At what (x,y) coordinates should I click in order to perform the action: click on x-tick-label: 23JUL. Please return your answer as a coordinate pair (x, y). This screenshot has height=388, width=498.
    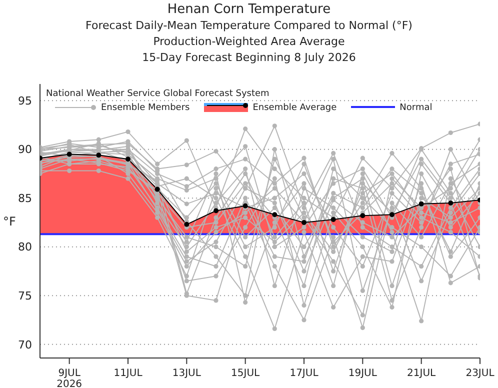
    Looking at the image, I should click on (480, 373).